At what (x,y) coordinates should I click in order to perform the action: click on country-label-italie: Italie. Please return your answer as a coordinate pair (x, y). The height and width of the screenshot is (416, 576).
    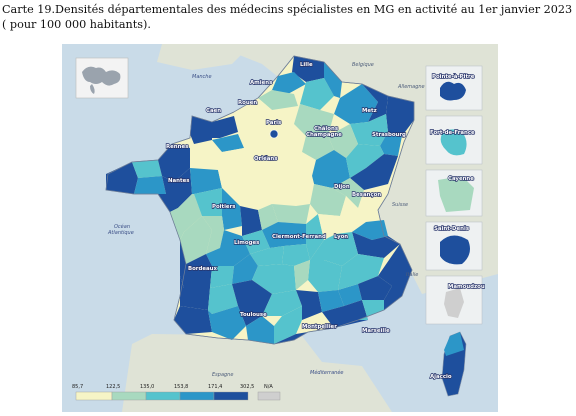
    Looking at the image, I should click on (412, 275).